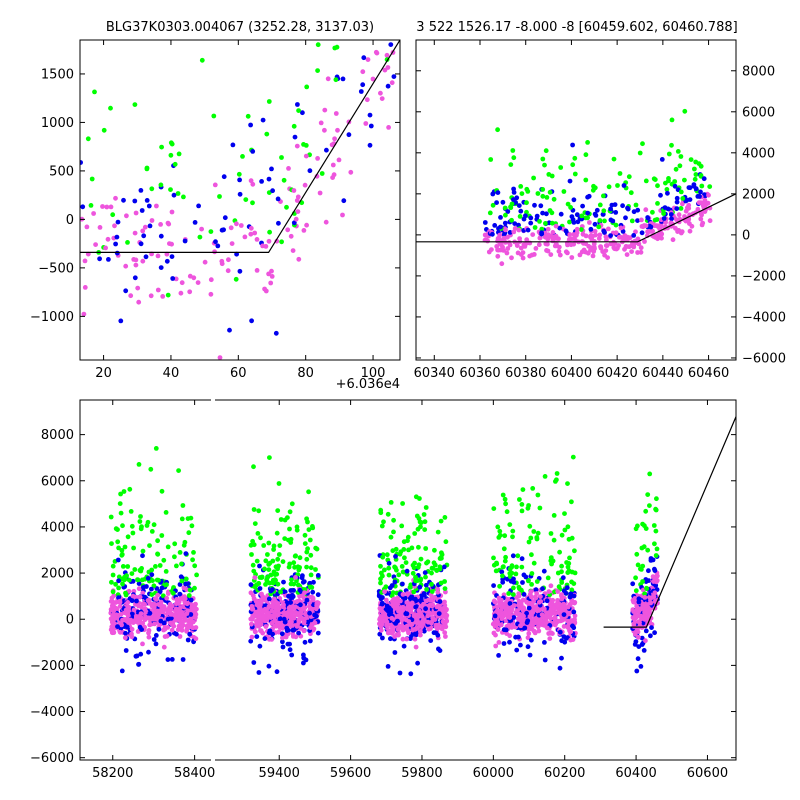 This screenshot has height=800, width=800. Describe the element at coordinates (70, 220) in the screenshot. I see `y-tick-label: 0` at that location.